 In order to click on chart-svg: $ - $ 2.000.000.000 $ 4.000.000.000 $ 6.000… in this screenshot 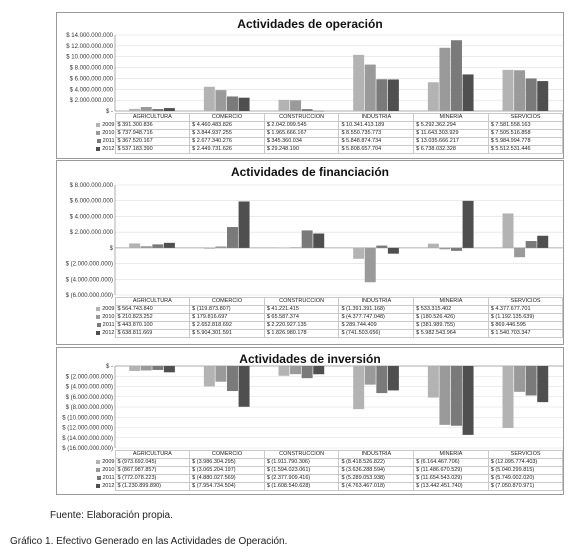, I will do `click(314, 74)`.